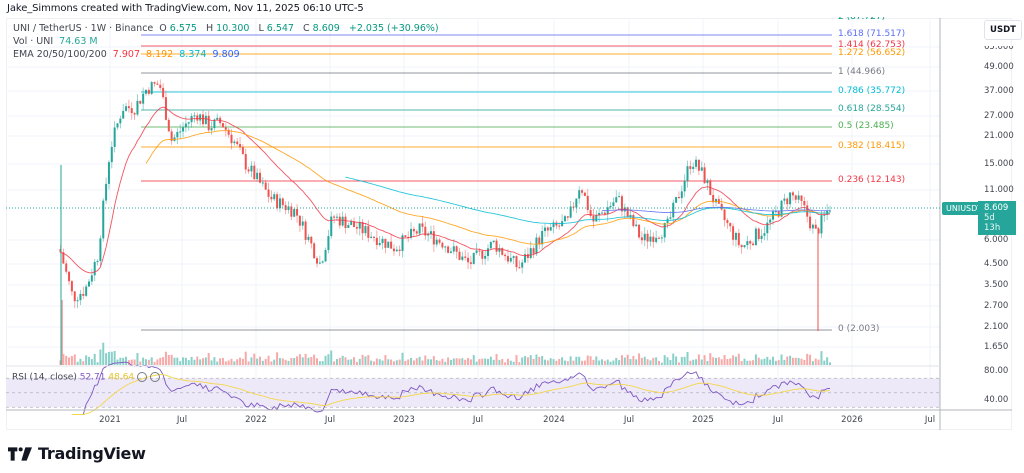  Describe the element at coordinates (554, 420) in the screenshot. I see `time-tick: 2024` at that location.